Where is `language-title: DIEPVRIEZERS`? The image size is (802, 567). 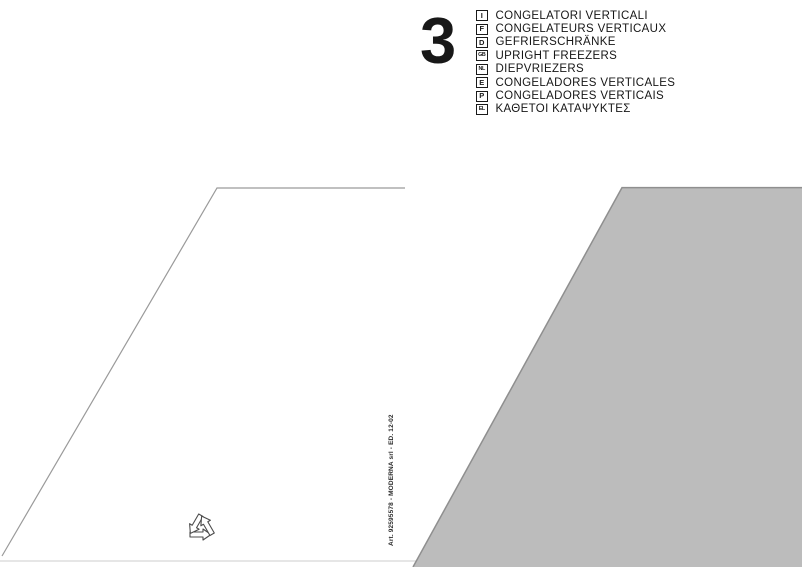
language-title: DIEPVRIEZERS is located at coordinates (540, 69).